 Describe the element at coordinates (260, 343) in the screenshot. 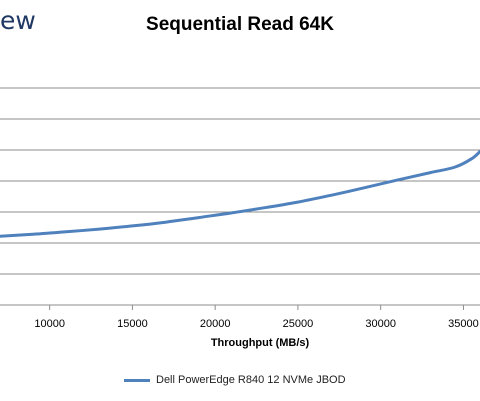

I see `x-axis-title: Throughput (MB/s)` at that location.